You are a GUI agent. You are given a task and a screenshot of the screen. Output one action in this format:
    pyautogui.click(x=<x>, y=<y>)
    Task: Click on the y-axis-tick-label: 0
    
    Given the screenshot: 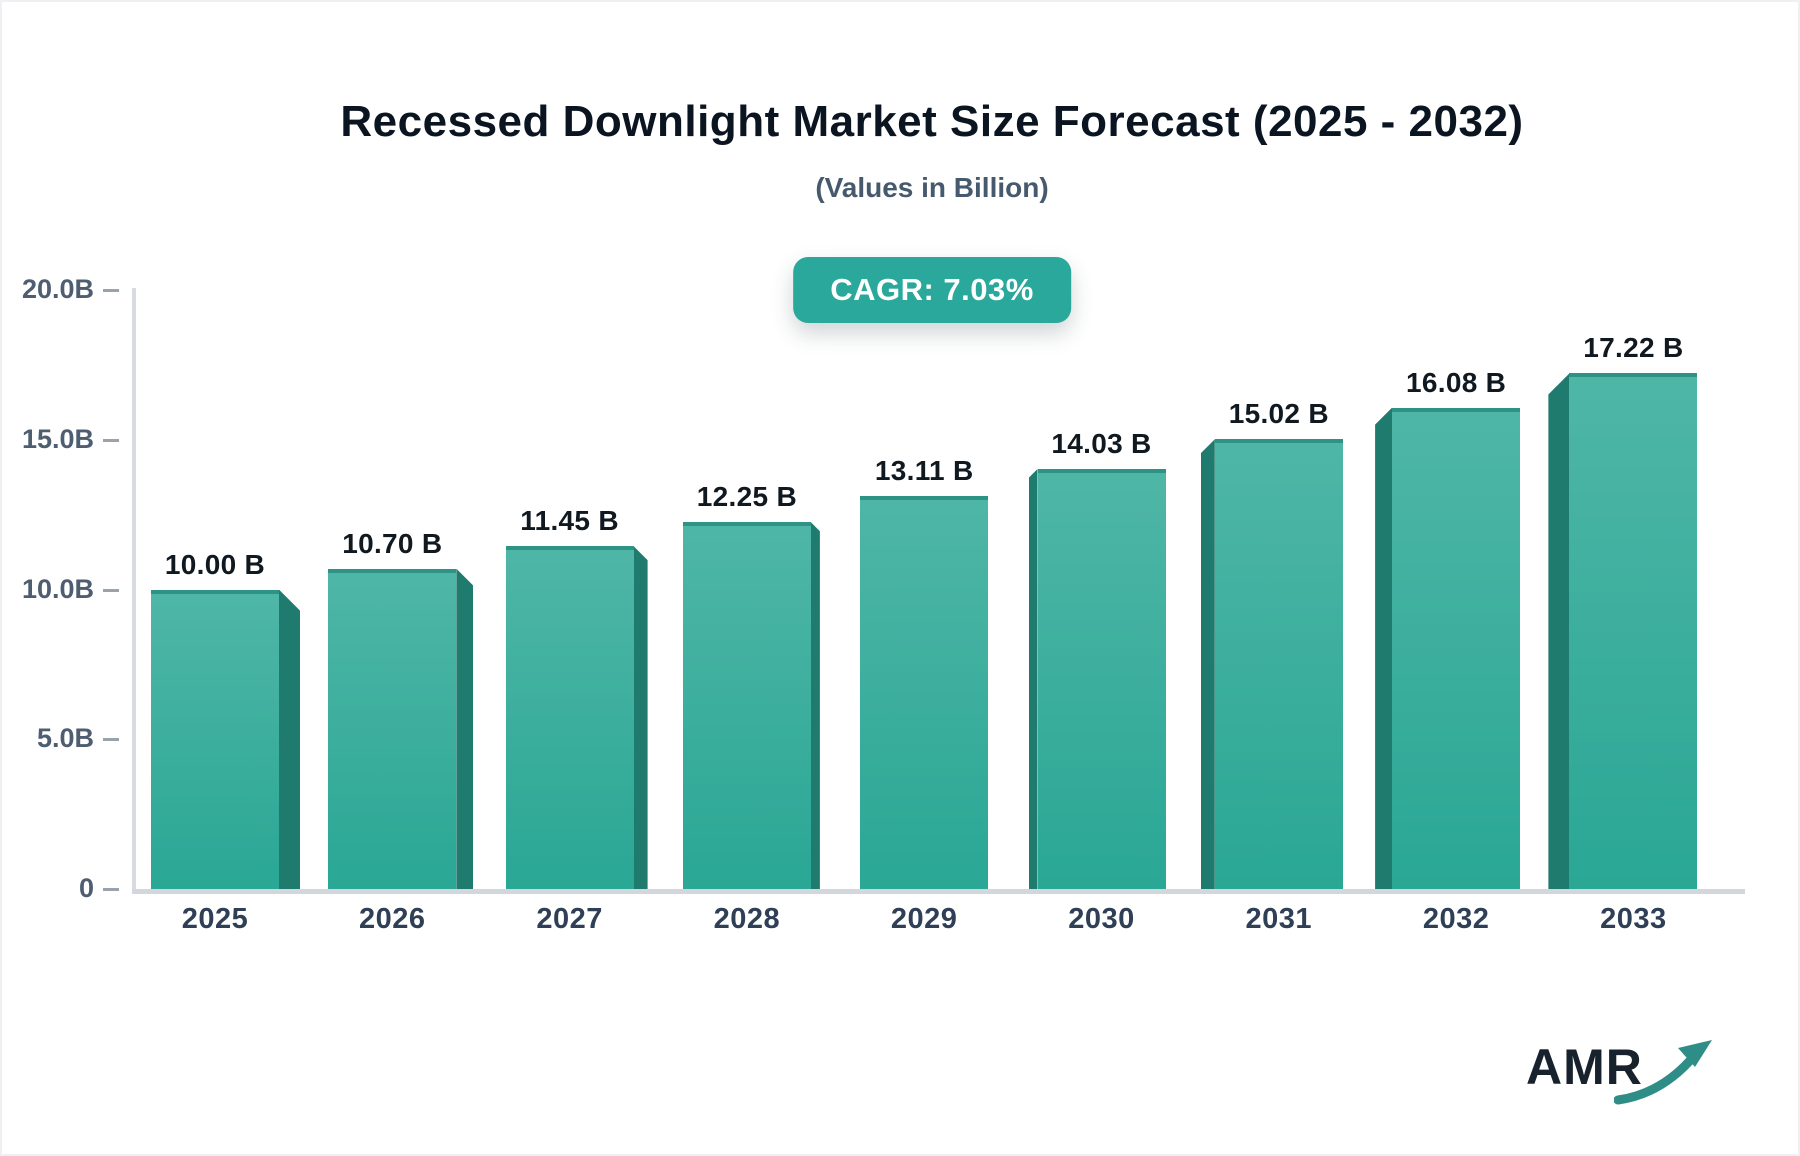 What is the action you would take?
    pyautogui.click(x=86, y=888)
    